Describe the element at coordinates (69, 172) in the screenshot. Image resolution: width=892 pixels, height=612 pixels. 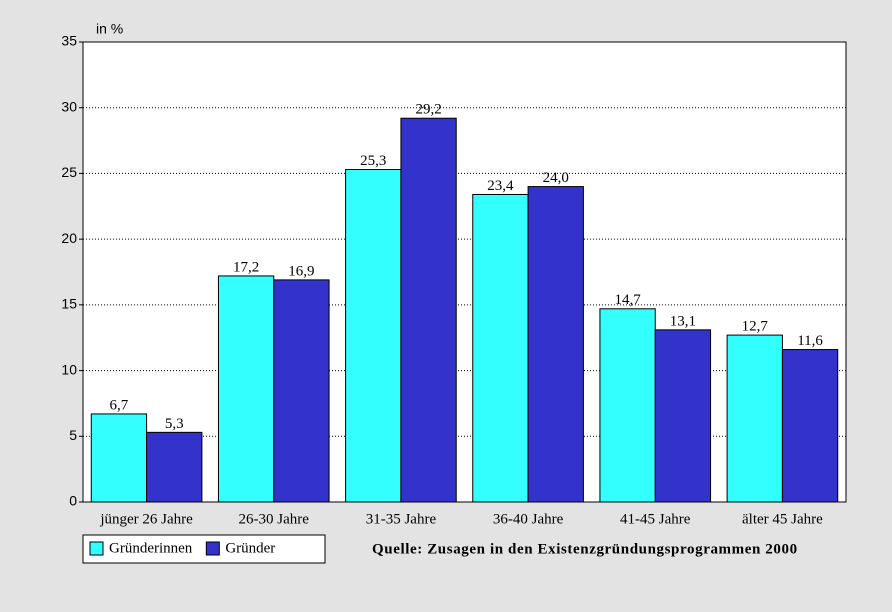
I see `y-tick-label: 25` at that location.